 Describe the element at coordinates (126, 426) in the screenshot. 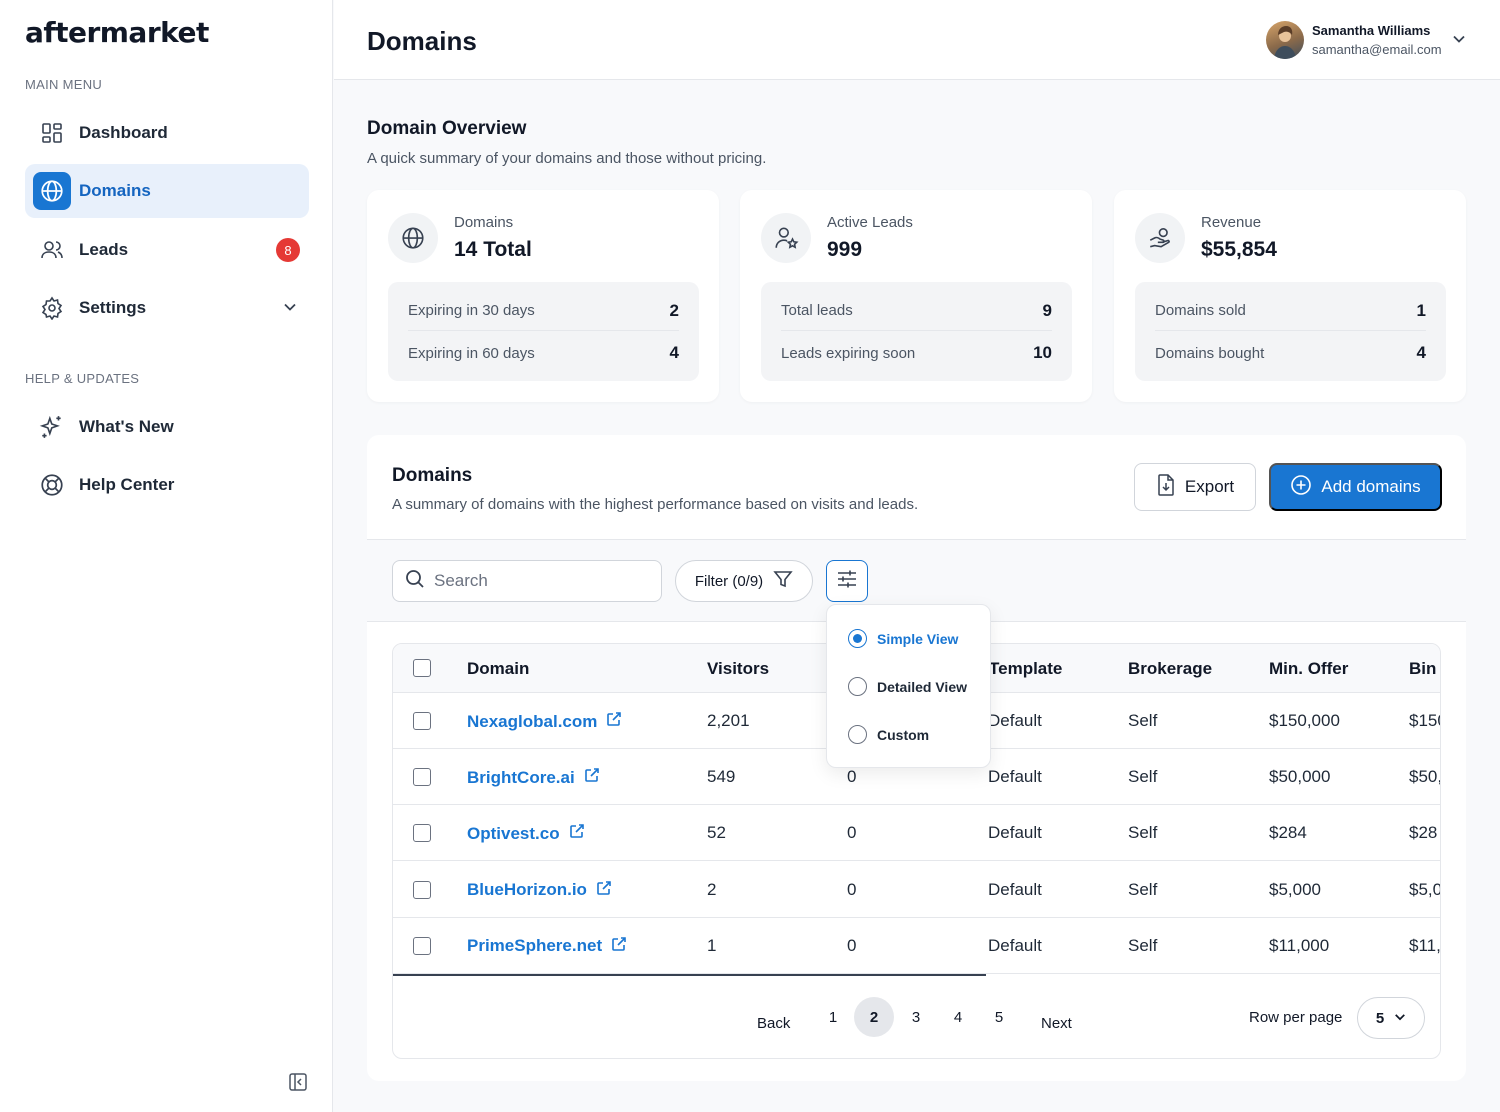

I see `sidebar-item-label: What's New` at that location.